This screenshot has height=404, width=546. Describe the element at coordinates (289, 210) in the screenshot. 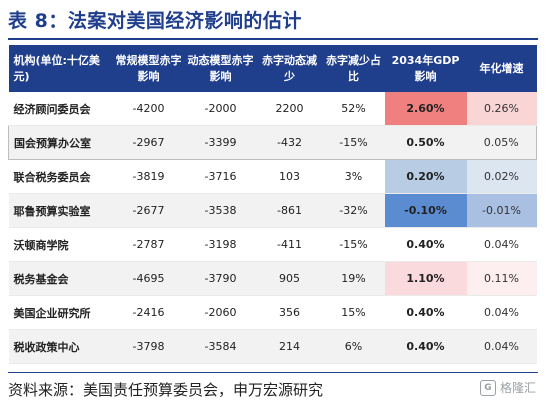

I see `cell-dynamic-reduction: -861` at that location.